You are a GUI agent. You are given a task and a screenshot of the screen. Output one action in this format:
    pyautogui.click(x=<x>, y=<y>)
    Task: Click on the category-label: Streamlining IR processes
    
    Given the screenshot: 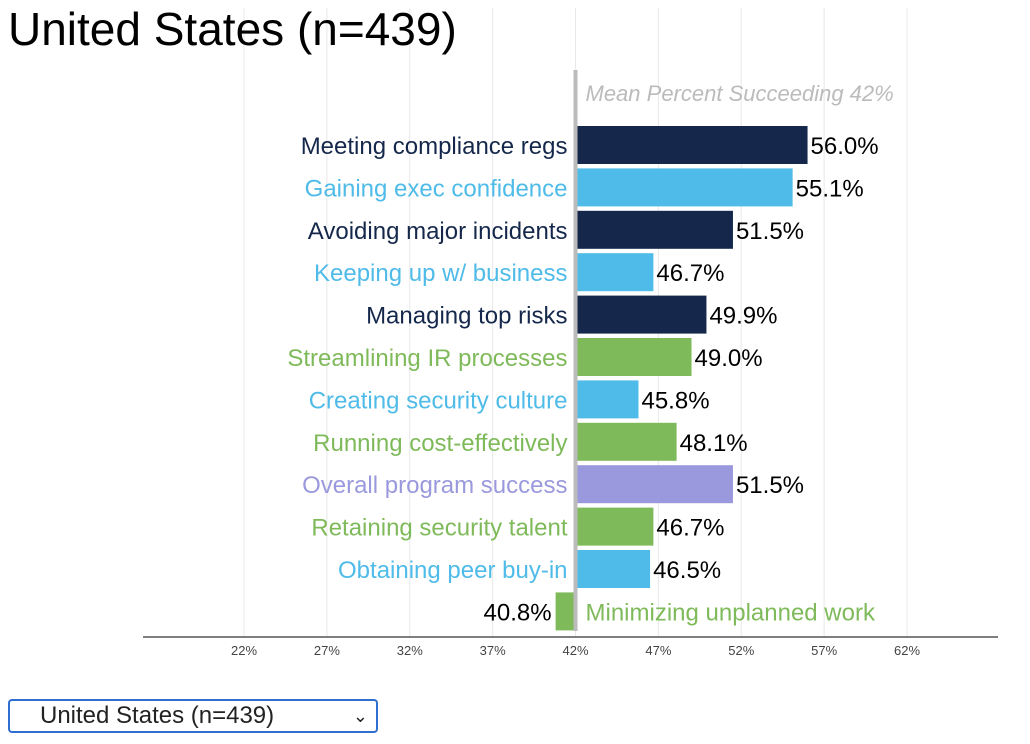 What is the action you would take?
    pyautogui.click(x=427, y=358)
    